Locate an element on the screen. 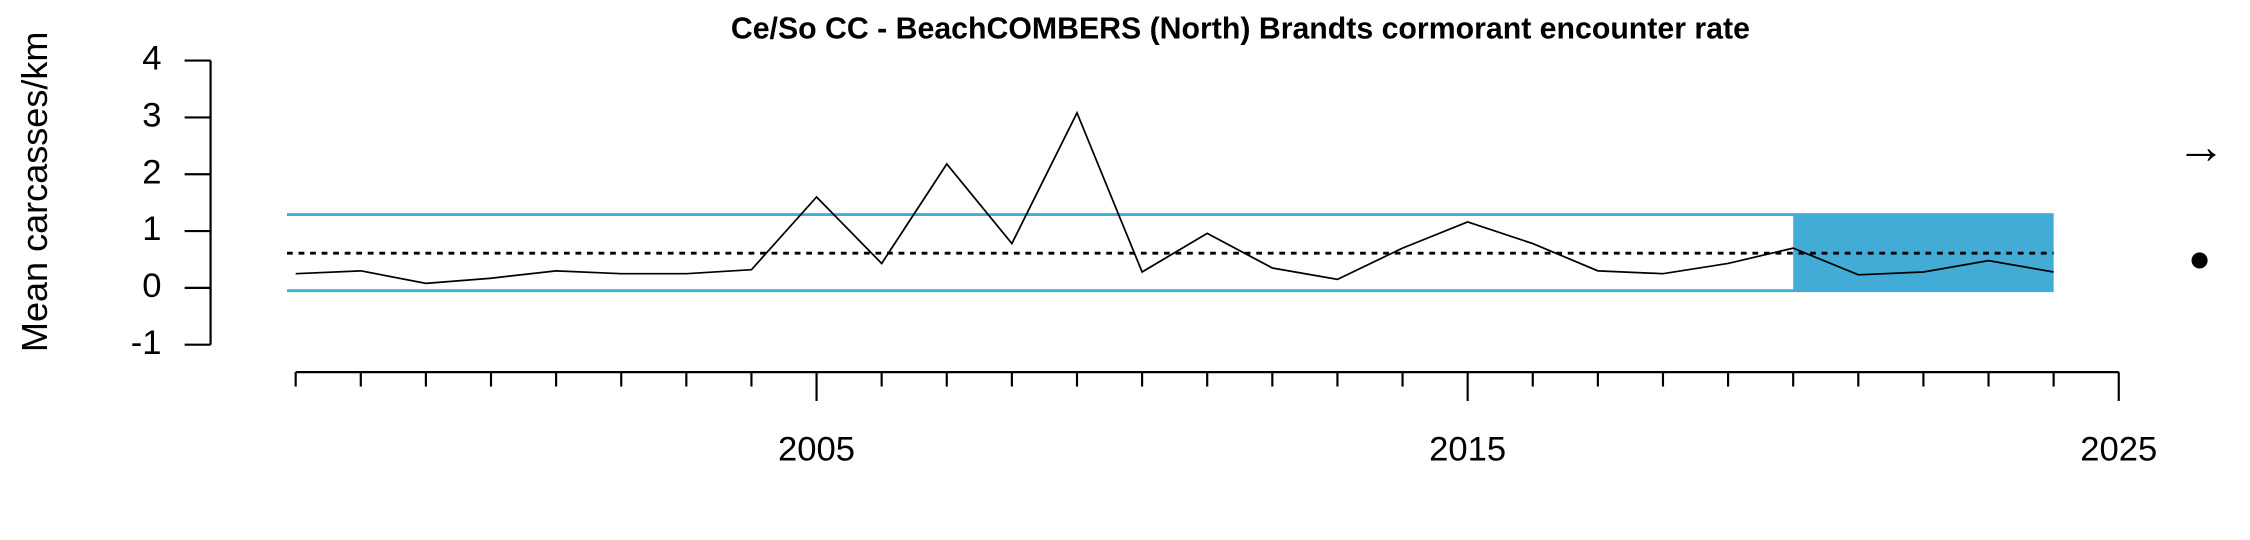  x-tick-label: 2025 is located at coordinates (2118, 450).